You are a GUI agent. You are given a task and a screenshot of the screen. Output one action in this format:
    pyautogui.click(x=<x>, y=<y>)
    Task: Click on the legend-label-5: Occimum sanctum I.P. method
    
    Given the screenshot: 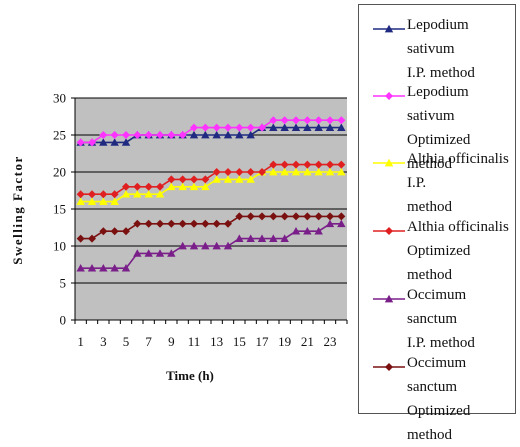 What is the action you would take?
    pyautogui.click(x=463, y=319)
    